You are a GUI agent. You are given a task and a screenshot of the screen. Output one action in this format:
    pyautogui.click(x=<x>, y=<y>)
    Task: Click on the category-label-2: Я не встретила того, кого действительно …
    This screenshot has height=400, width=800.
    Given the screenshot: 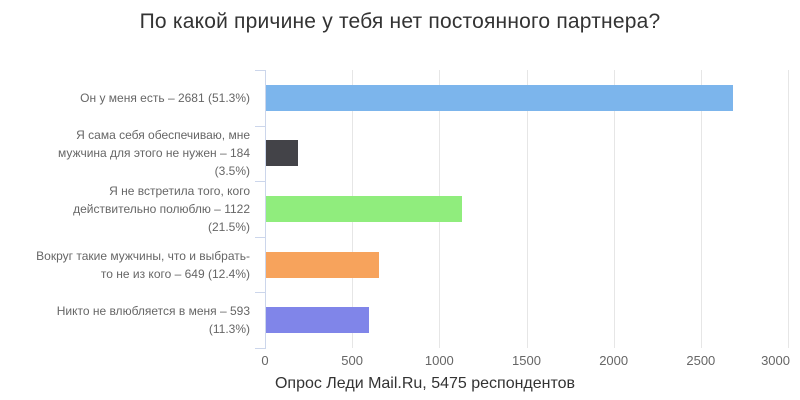 What is the action you would take?
    pyautogui.click(x=161, y=208)
    